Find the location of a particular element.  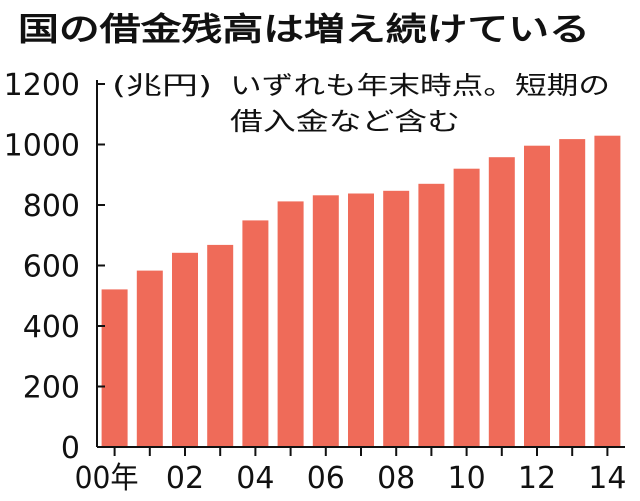

bar-2012 is located at coordinates (537, 296).